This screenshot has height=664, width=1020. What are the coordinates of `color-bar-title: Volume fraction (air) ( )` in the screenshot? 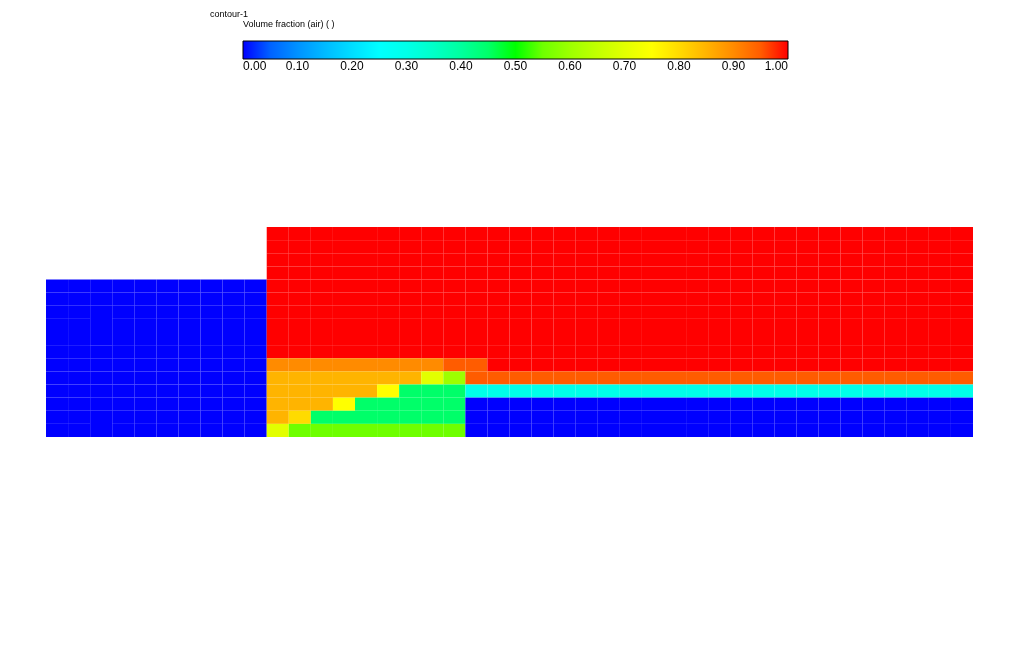 It's located at (289, 24).